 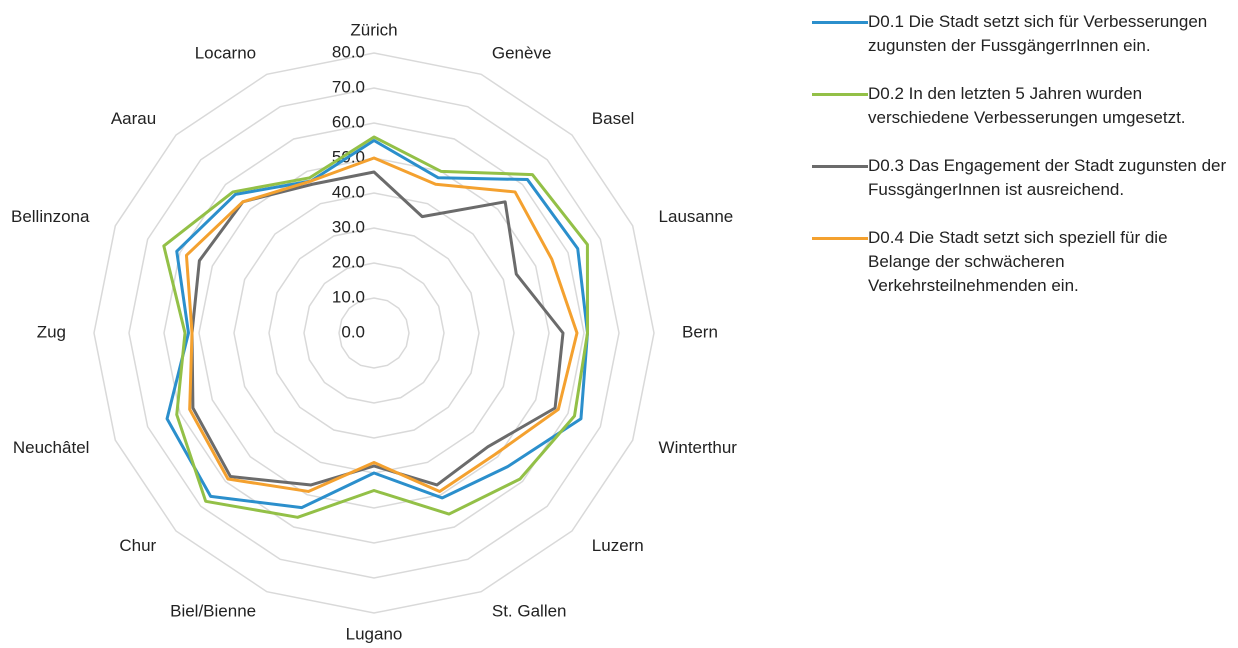 I want to click on category-label: Basel, so click(x=613, y=118).